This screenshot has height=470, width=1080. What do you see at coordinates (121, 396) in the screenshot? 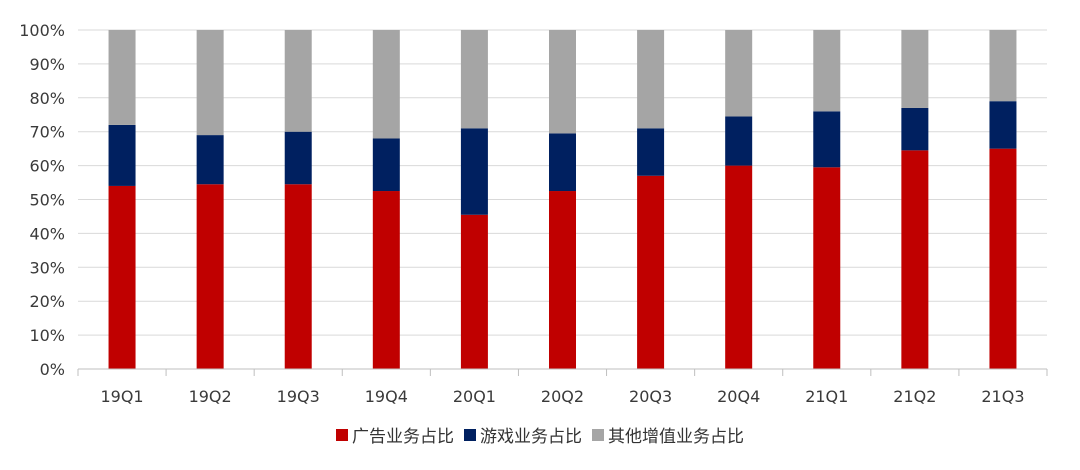
I see `x-tick-label: 19Q1` at bounding box center [121, 396].